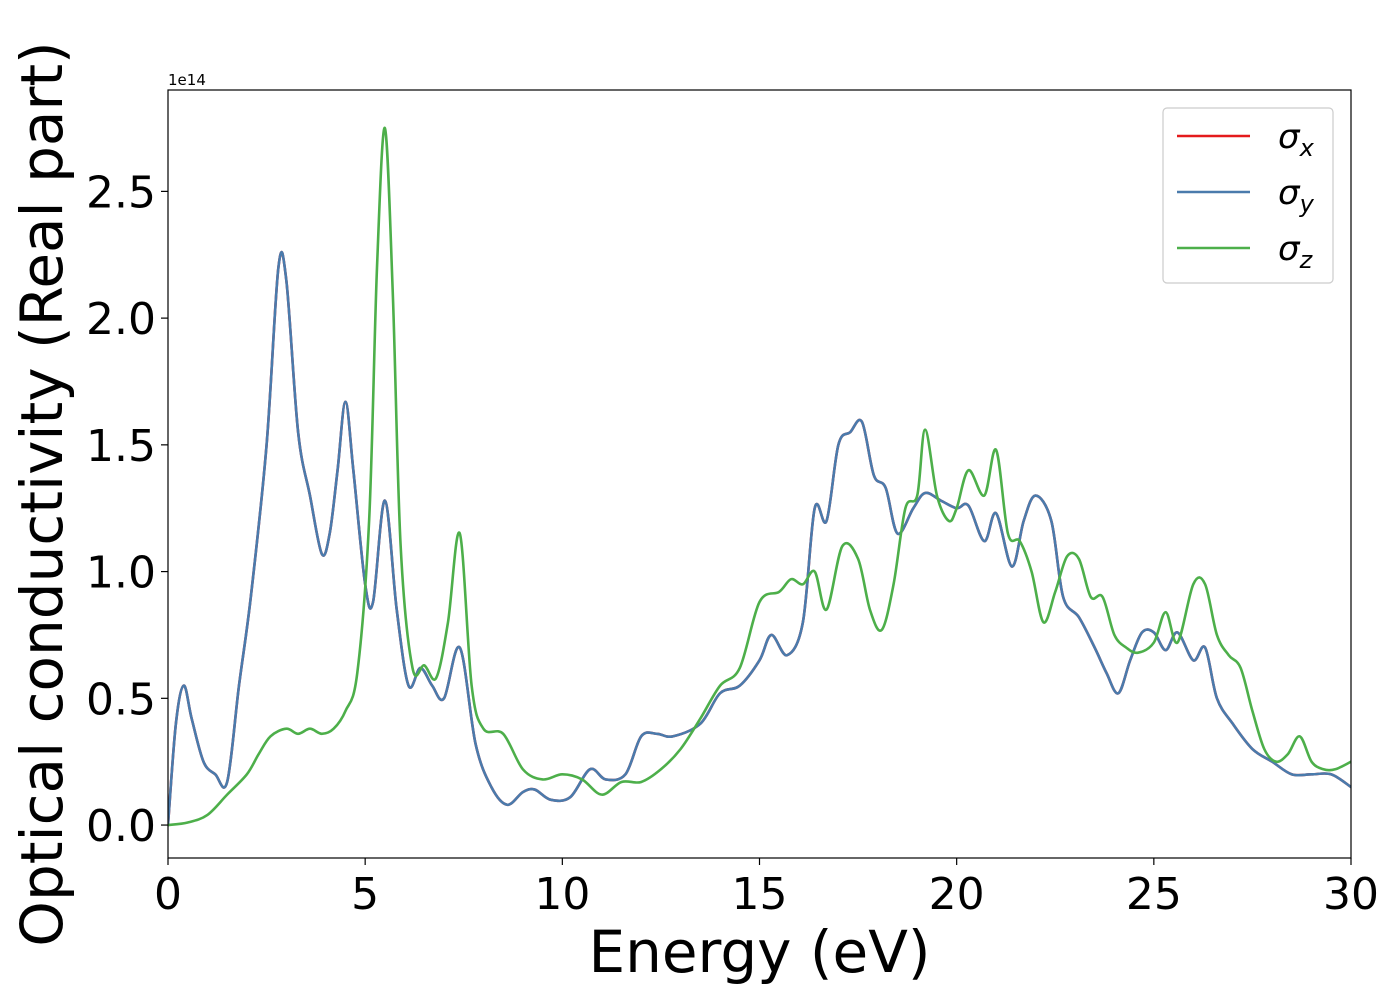 The width and height of the screenshot is (1400, 1000). I want to click on legend-label-sigma-x: σx, so click(1296, 139).